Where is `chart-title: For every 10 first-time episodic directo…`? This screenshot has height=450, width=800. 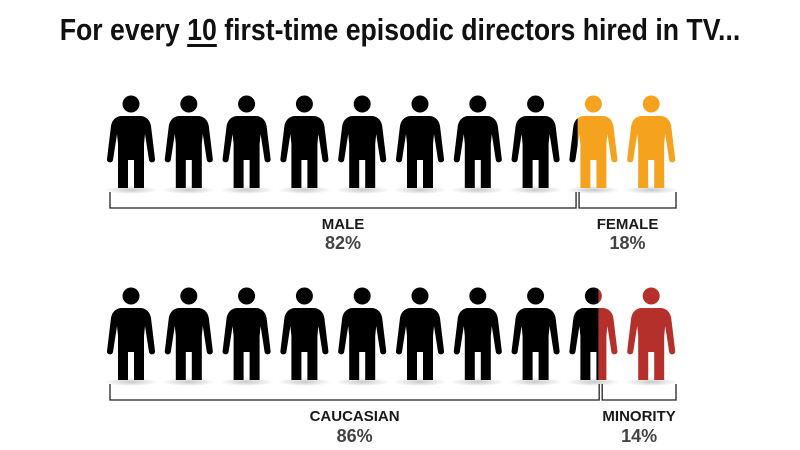
chart-title: For every 10 first-time episodic directo… is located at coordinates (400, 30).